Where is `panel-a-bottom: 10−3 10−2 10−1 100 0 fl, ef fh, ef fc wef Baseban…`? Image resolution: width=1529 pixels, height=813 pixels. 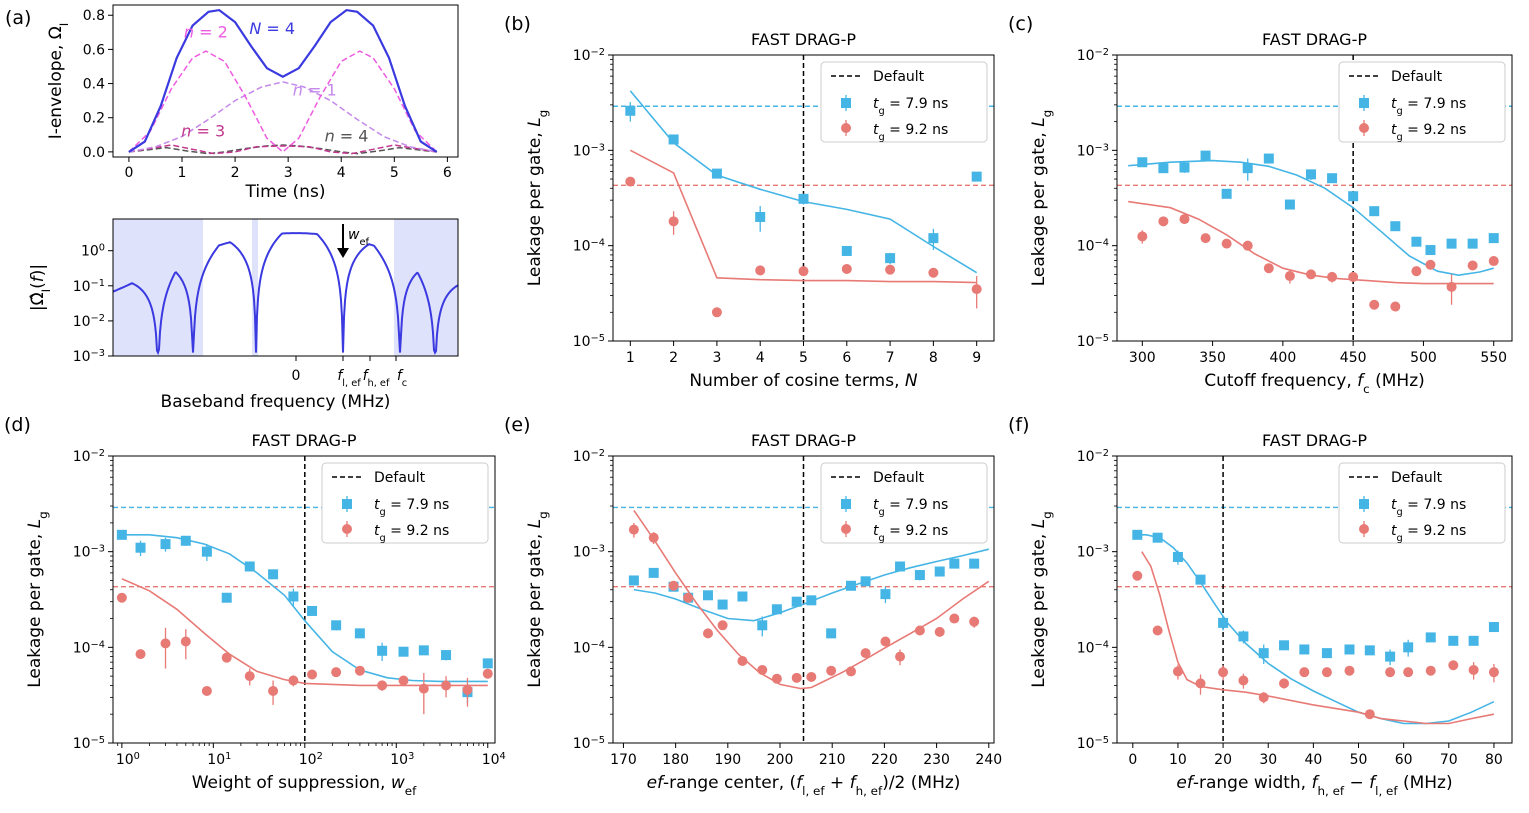
panel-a-bottom: 10−3 10−2 10−1 100 0 fl, ef fh, ef fc wef Baseban… is located at coordinates (243, 315).